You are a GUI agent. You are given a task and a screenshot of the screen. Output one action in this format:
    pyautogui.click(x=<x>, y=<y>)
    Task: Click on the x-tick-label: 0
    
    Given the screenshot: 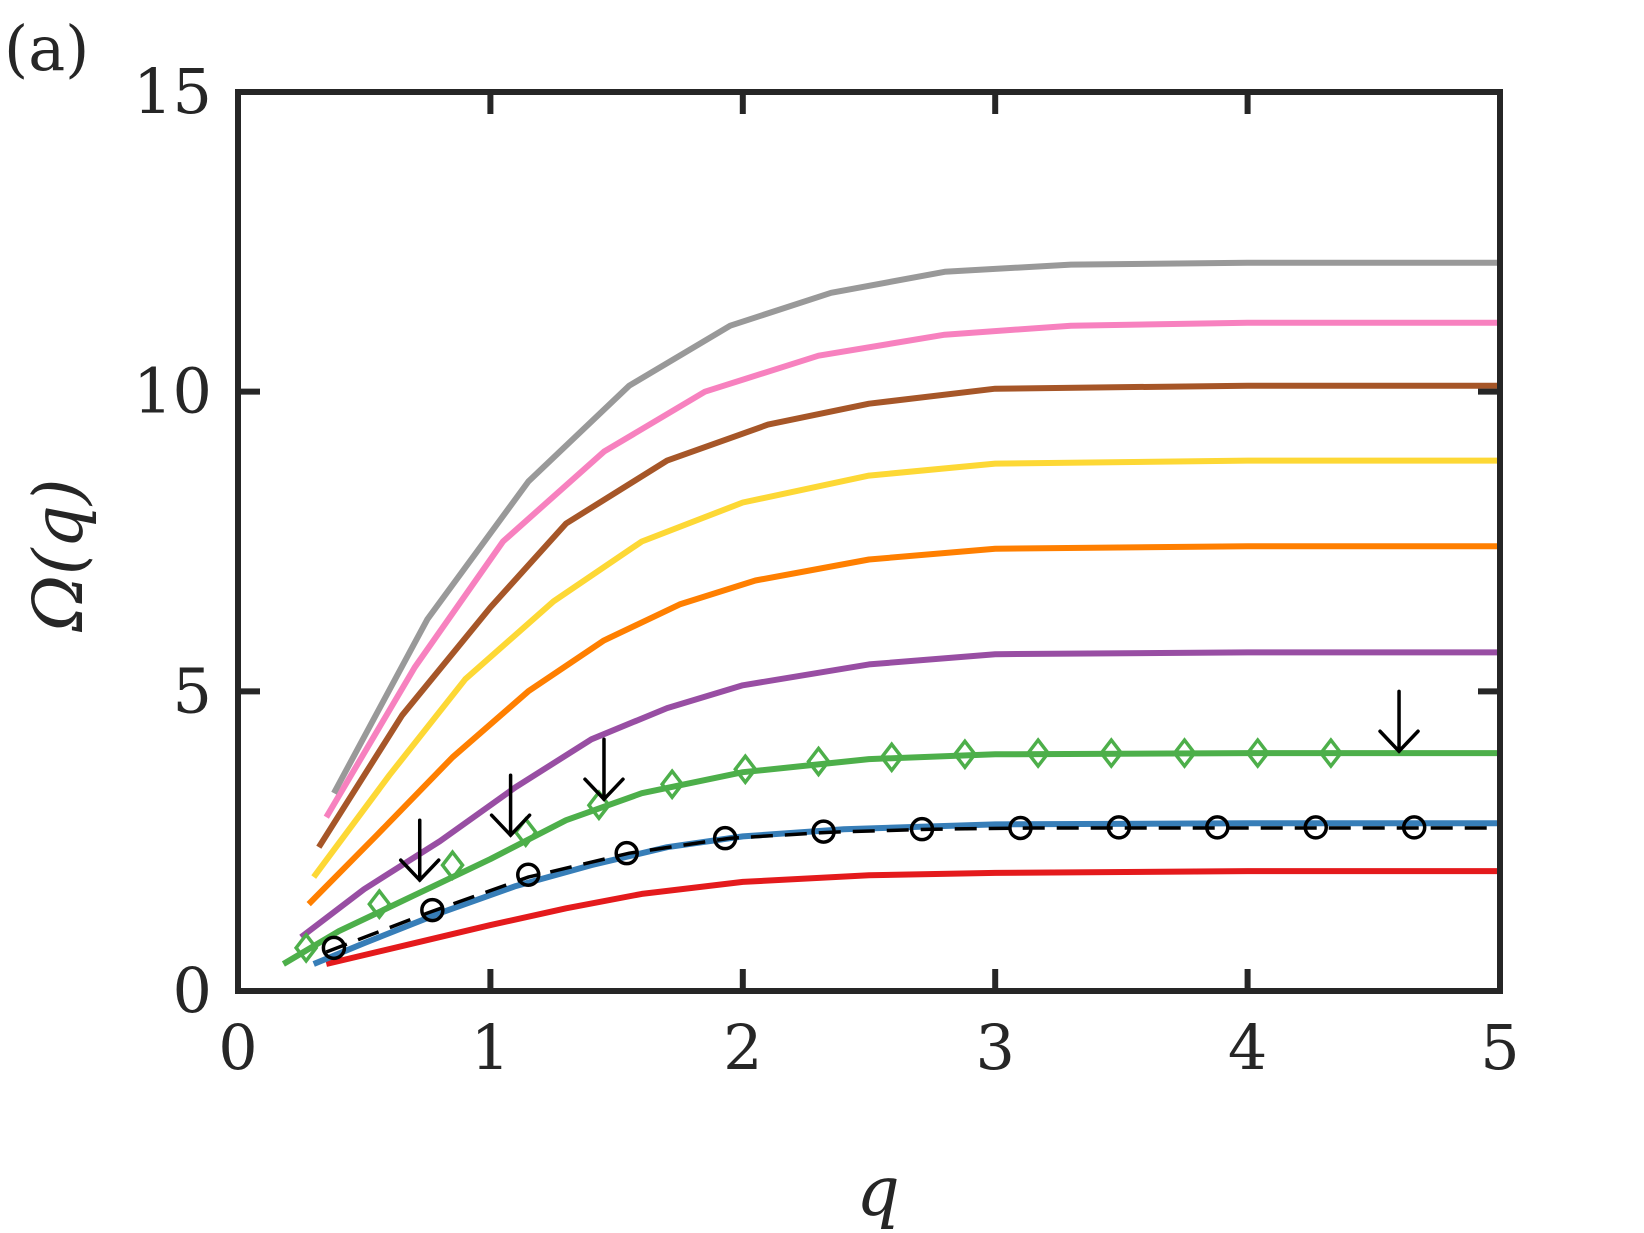 What is the action you would take?
    pyautogui.click(x=237, y=1047)
    